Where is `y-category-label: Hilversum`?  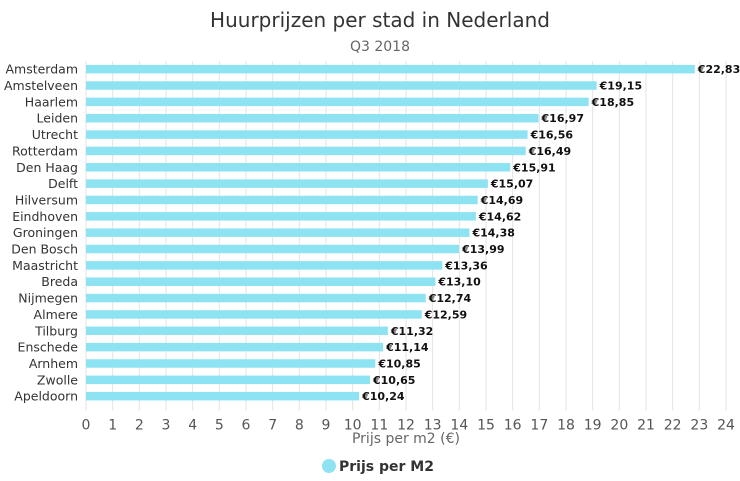 y-category-label: Hilversum is located at coordinates (46, 199).